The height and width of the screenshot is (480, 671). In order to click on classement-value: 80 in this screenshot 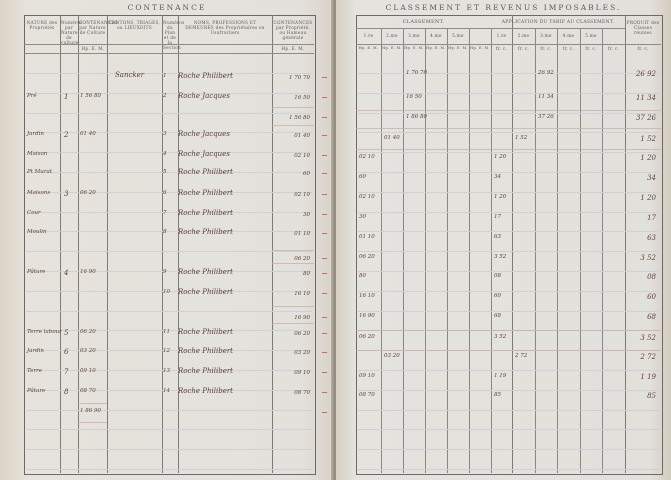, I will do `click(362, 276)`.